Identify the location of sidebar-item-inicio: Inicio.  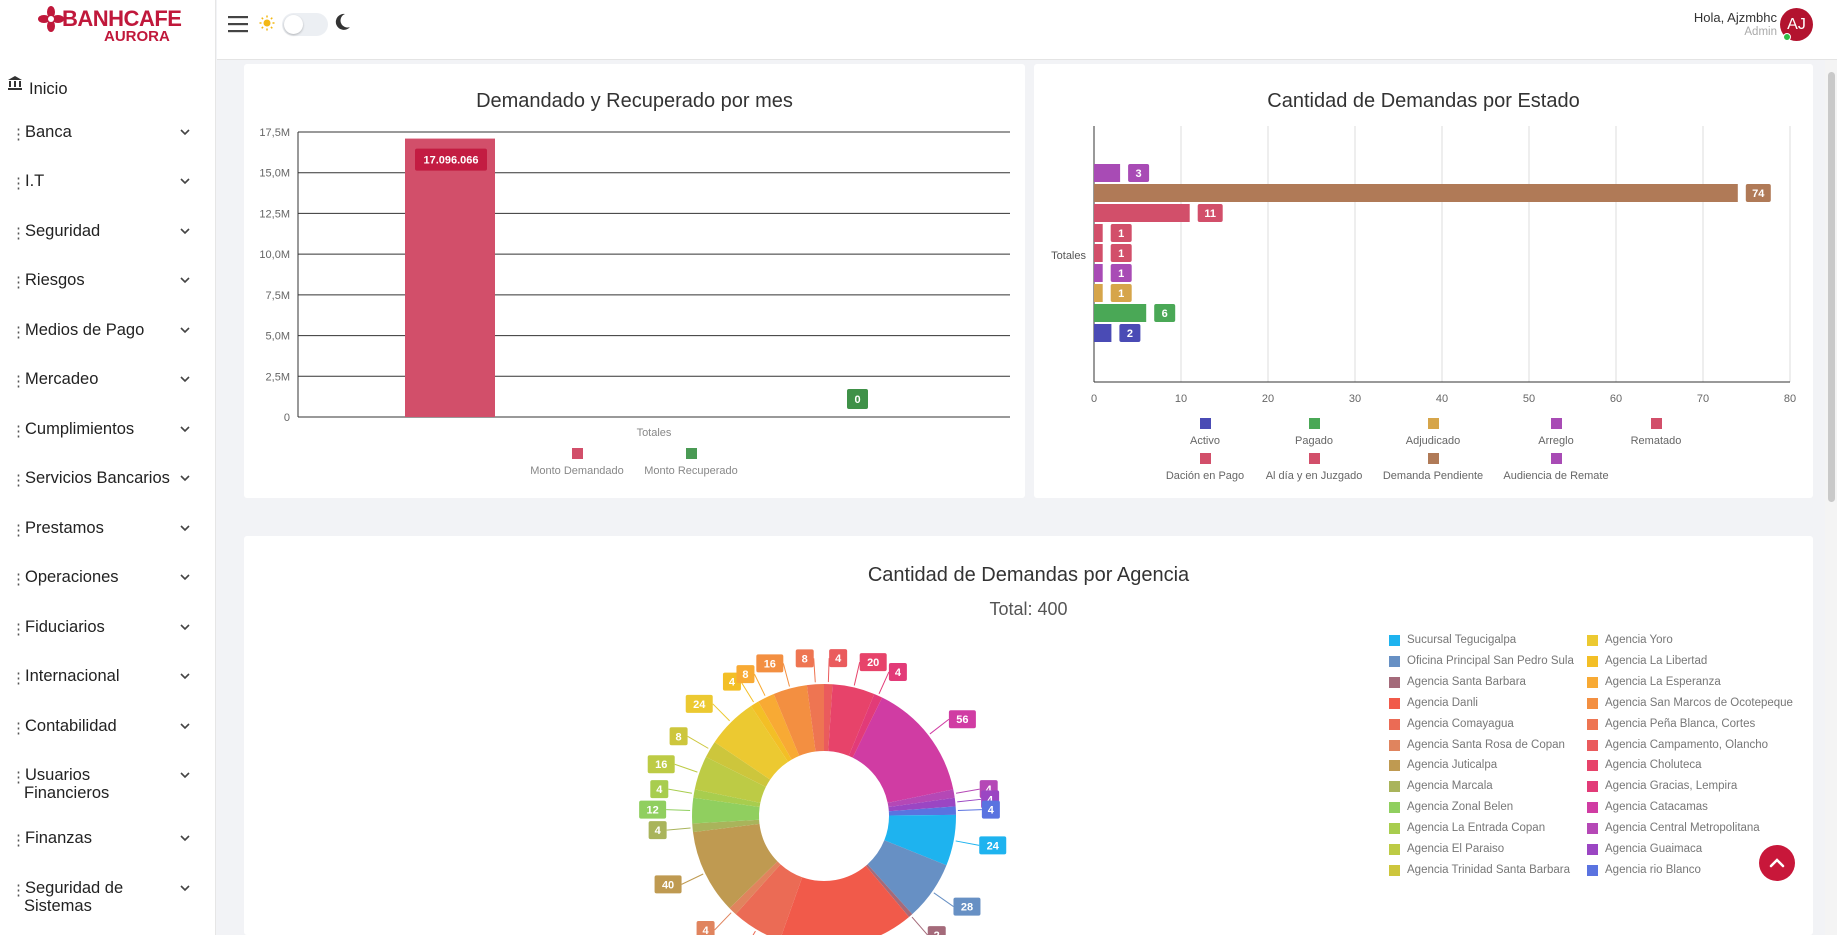
(108, 87).